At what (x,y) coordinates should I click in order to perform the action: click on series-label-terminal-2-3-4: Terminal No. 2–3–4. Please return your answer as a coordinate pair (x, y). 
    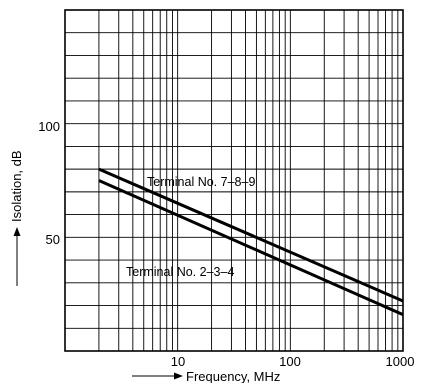
    Looking at the image, I should click on (180, 272).